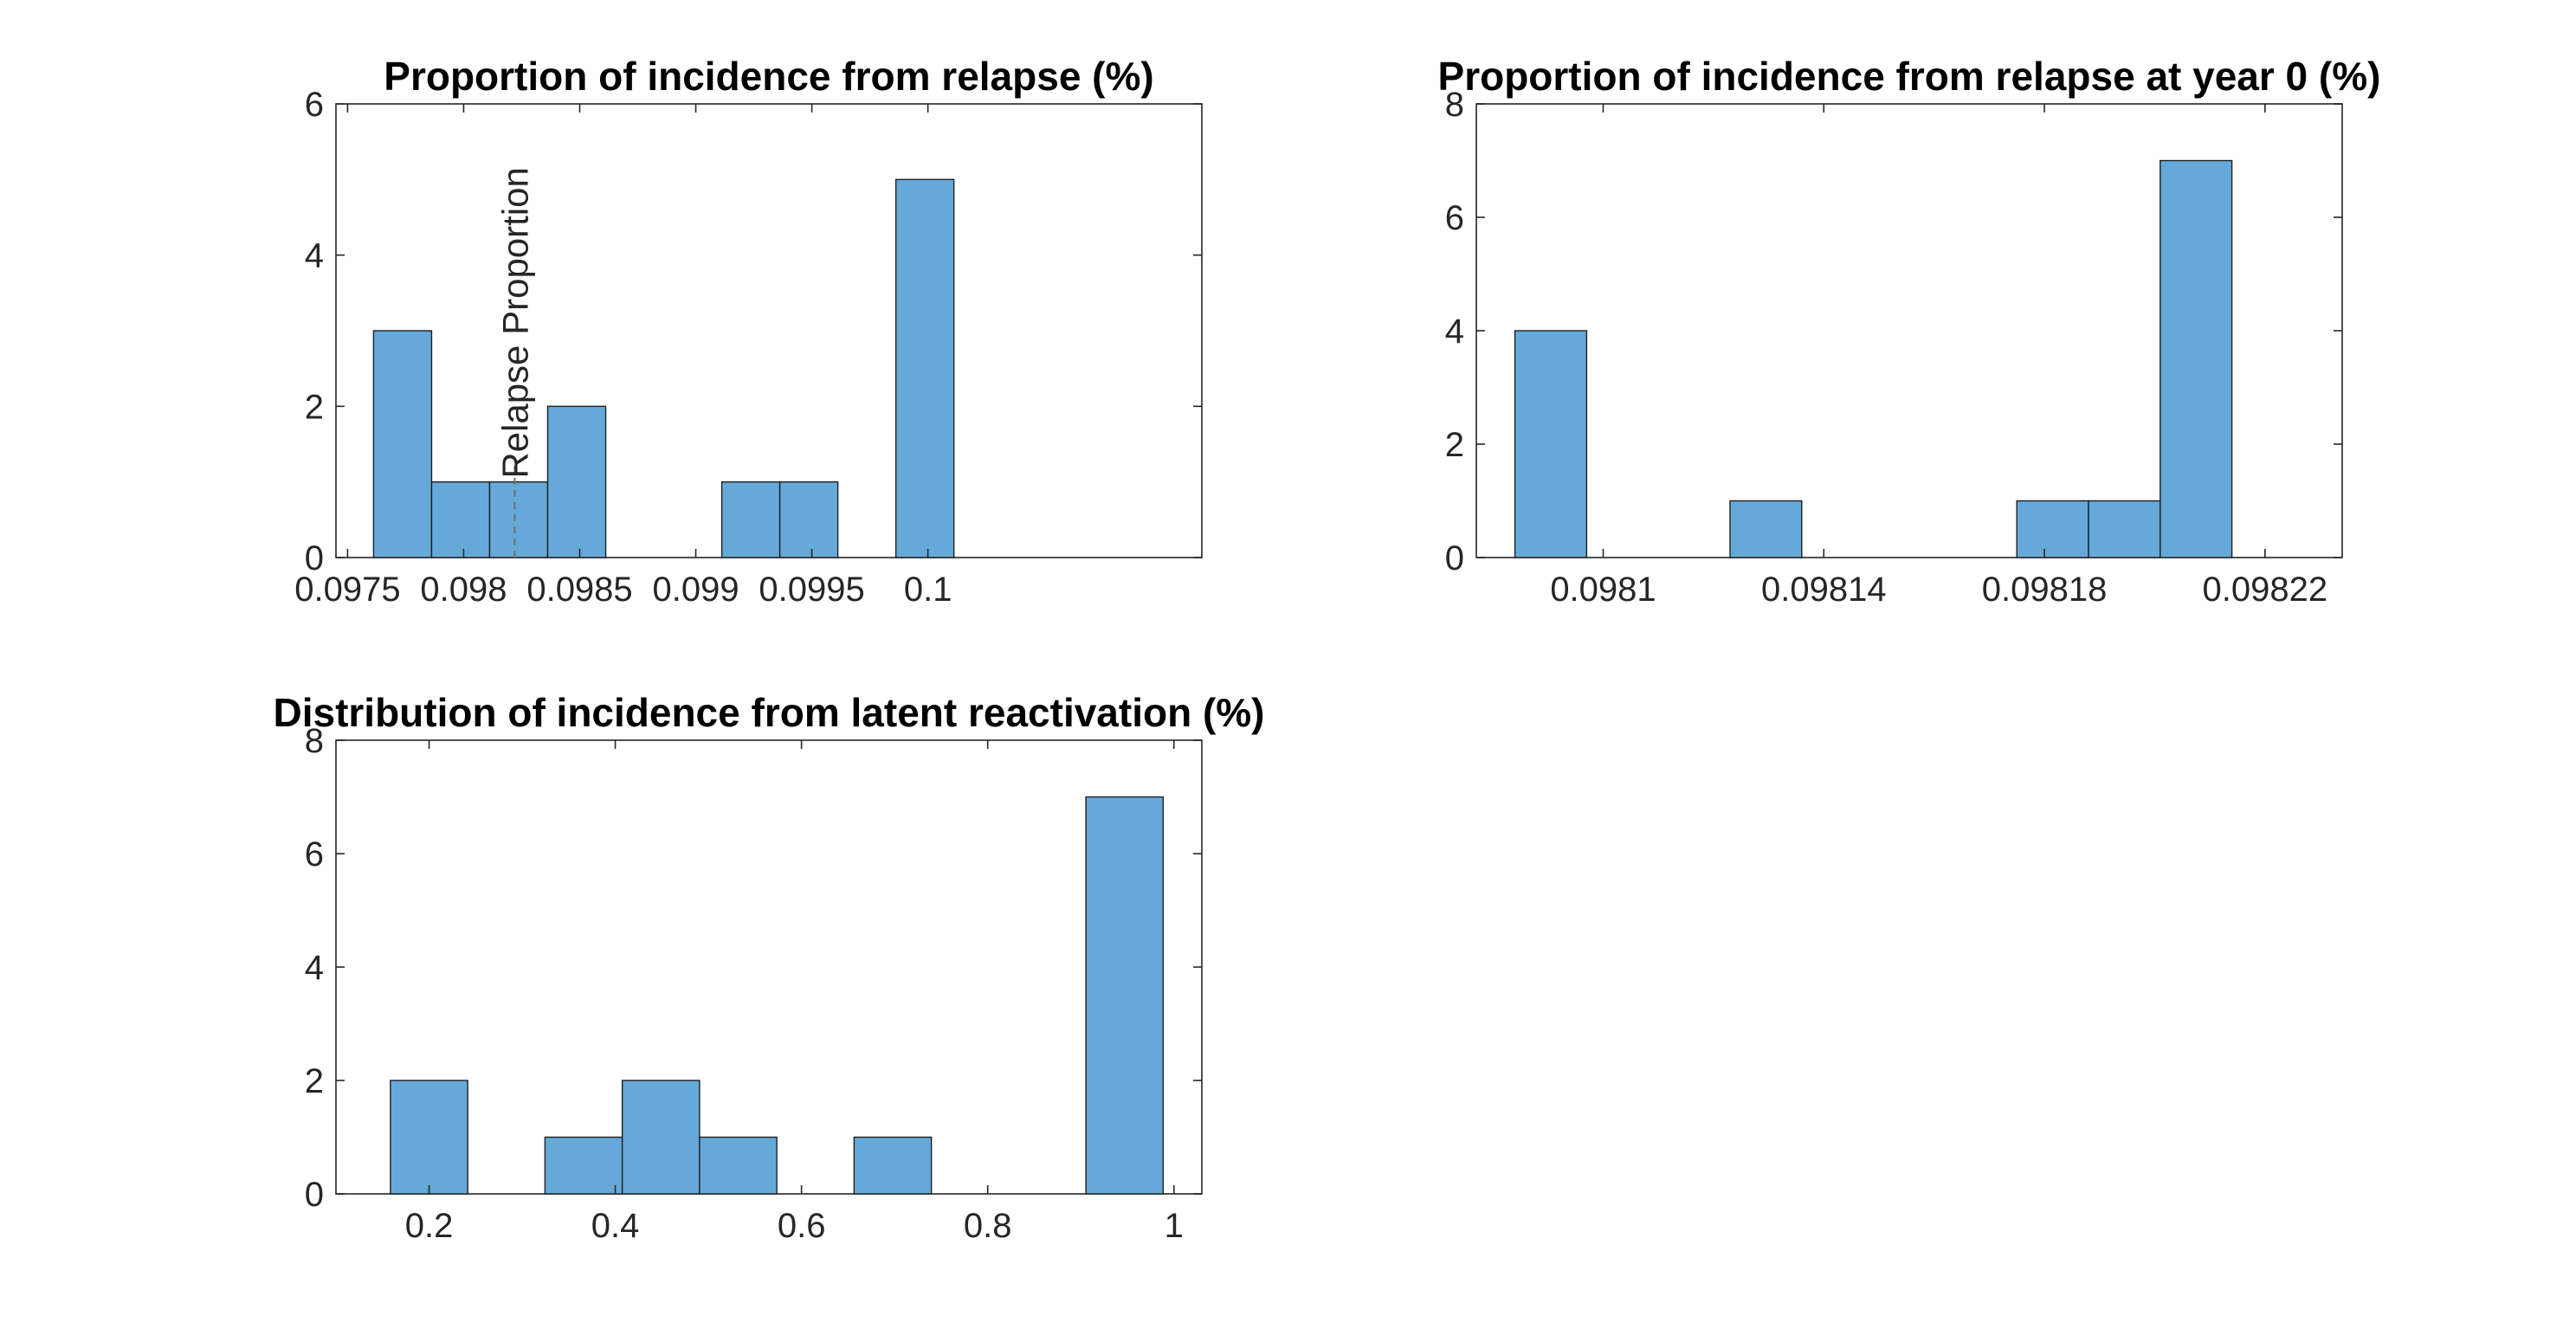 Image resolution: width=2576 pixels, height=1335 pixels. Describe the element at coordinates (769, 967) in the screenshot. I see `axes-frame` at that location.